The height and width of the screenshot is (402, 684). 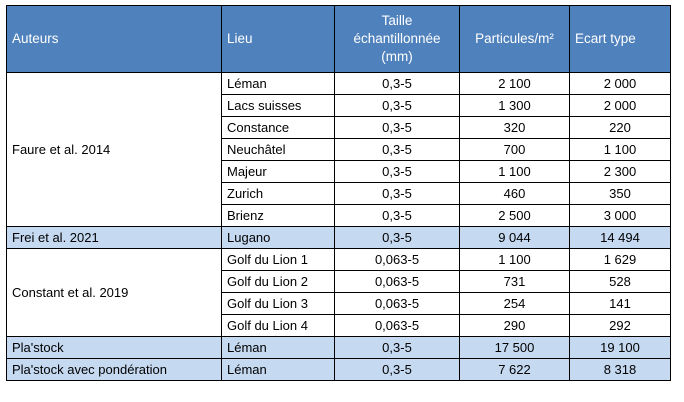 I want to click on ecart-cell: 1 629, so click(x=620, y=259).